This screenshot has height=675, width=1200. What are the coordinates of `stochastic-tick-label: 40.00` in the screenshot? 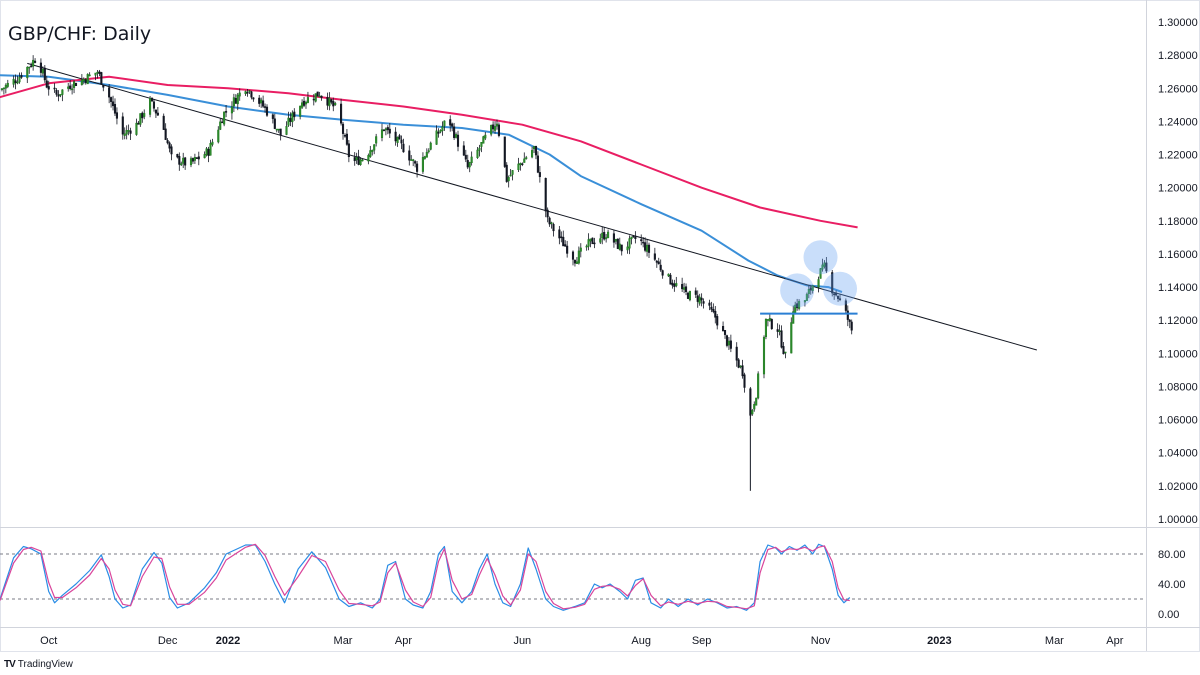 It's located at (1172, 585).